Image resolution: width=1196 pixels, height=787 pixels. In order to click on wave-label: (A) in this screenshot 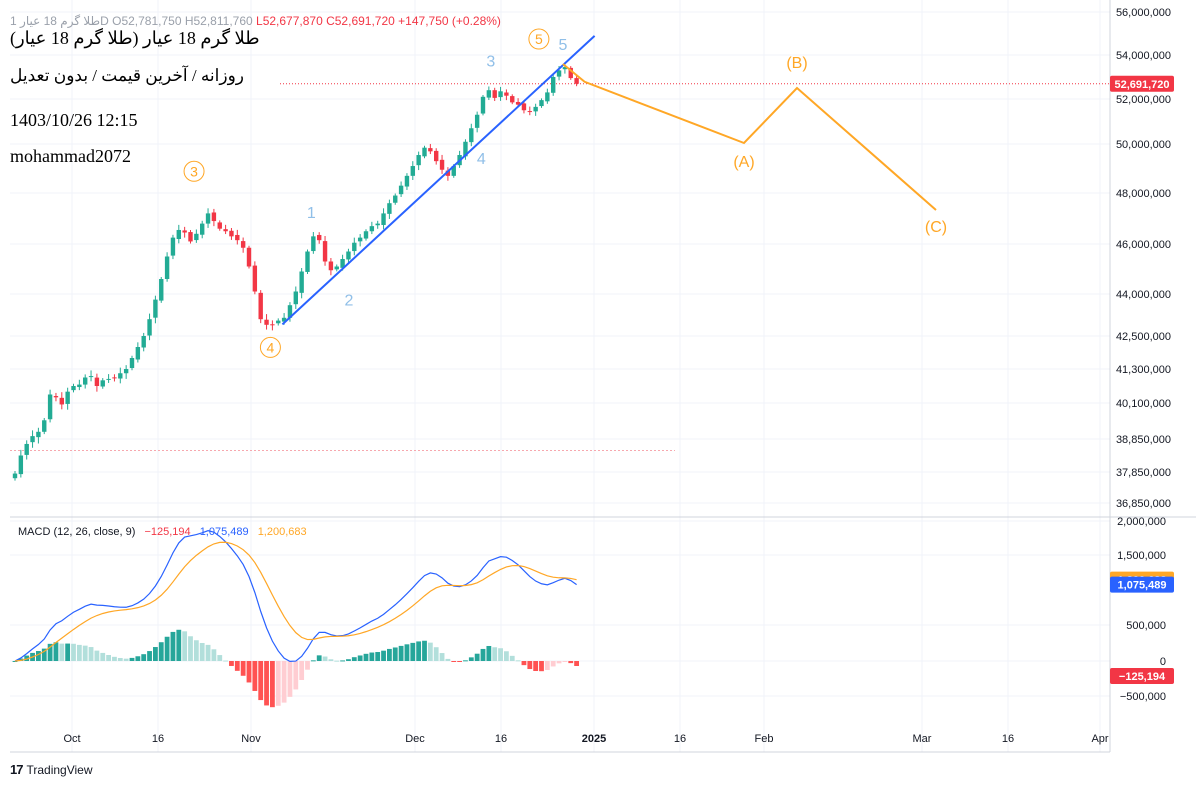, I will do `click(743, 162)`.